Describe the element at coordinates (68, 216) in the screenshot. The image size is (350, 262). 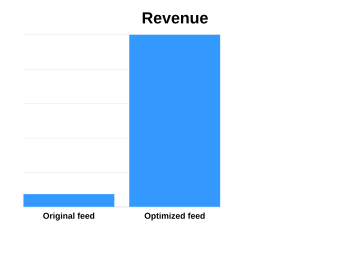
I see `x-tick-label: Original feed` at that location.